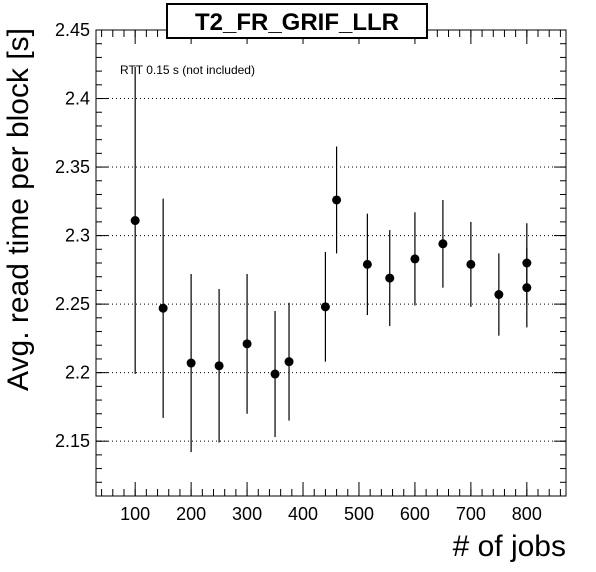 This screenshot has height=572, width=596. What do you see at coordinates (187, 70) in the screenshot?
I see `annotation-text: RTT 0.15 s (not included)` at bounding box center [187, 70].